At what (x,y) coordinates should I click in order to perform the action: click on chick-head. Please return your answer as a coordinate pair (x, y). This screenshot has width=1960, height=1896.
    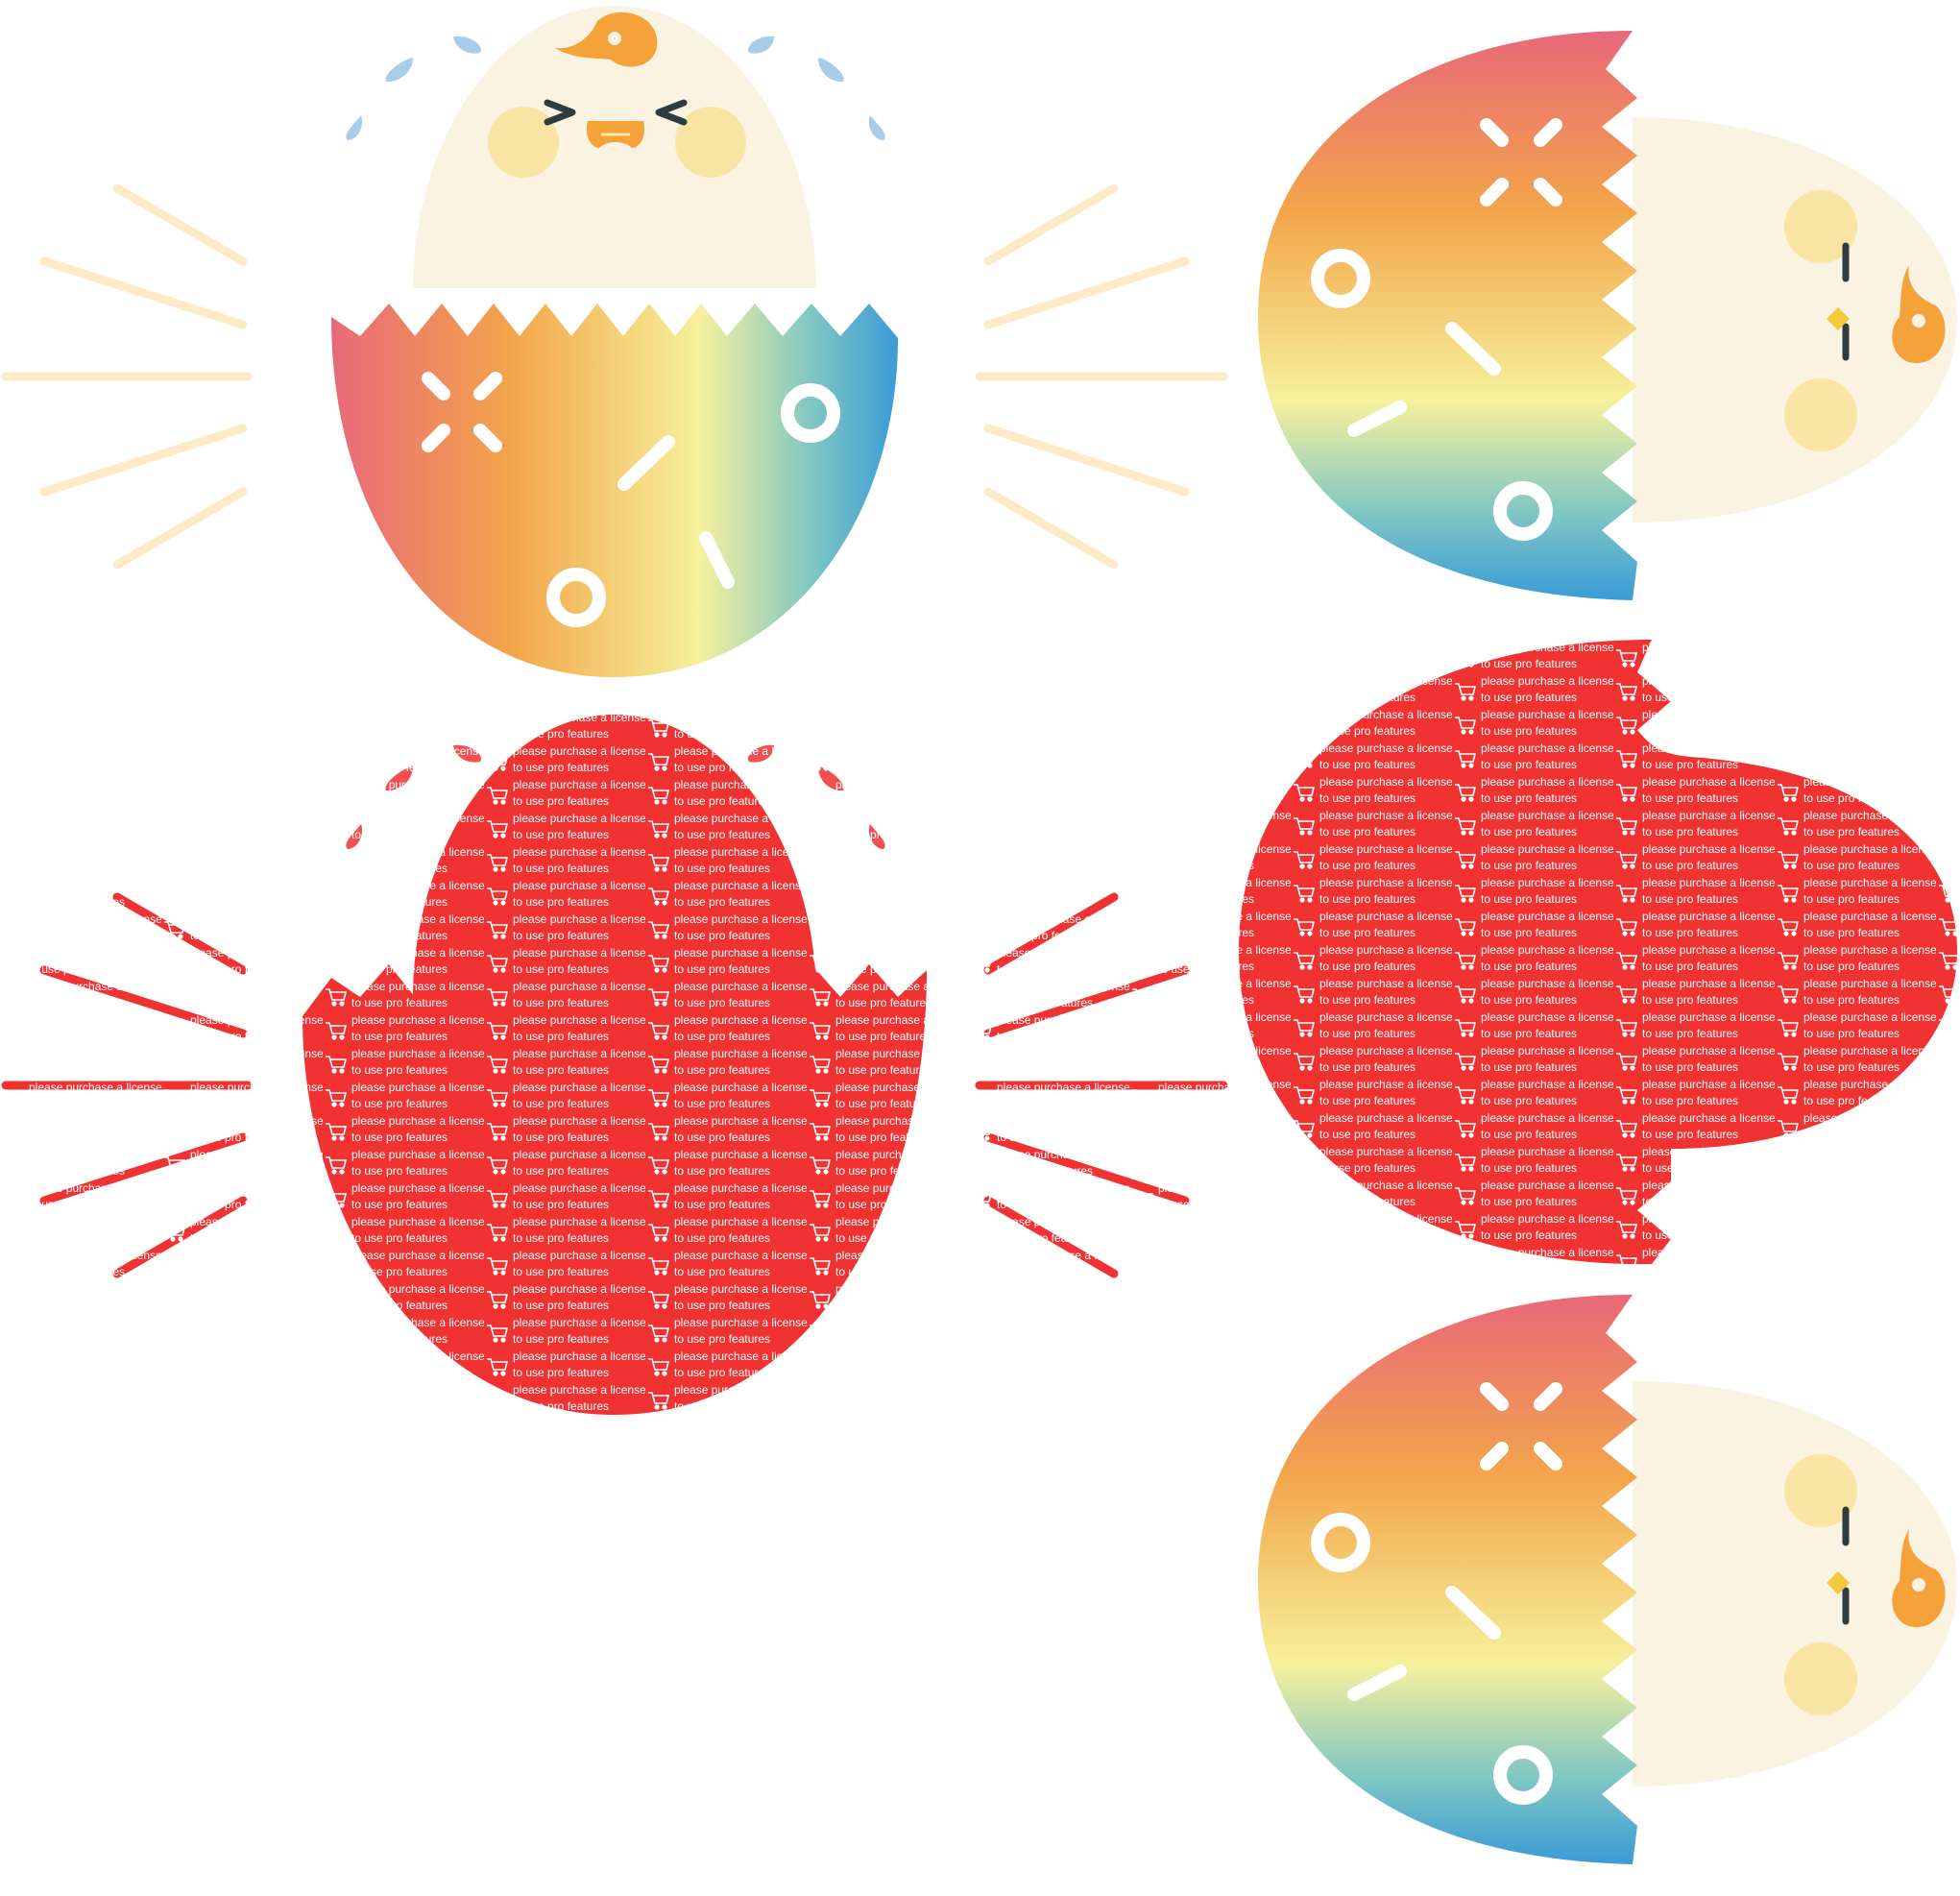
    Looking at the image, I should click on (614, 147).